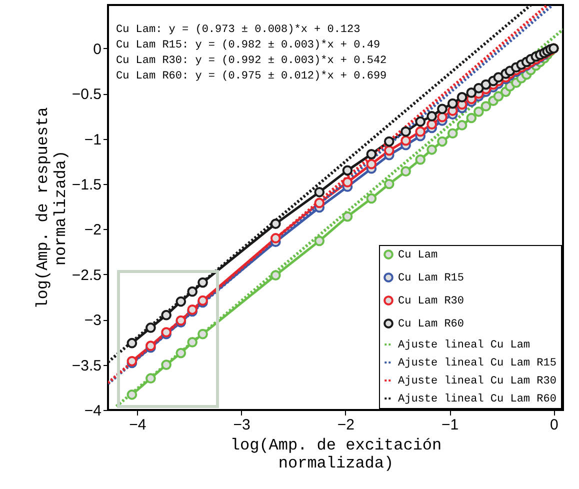 Image resolution: width=579 pixels, height=489 pixels. Describe the element at coordinates (97, 49) in the screenshot. I see `y-tick-label: 0` at that location.